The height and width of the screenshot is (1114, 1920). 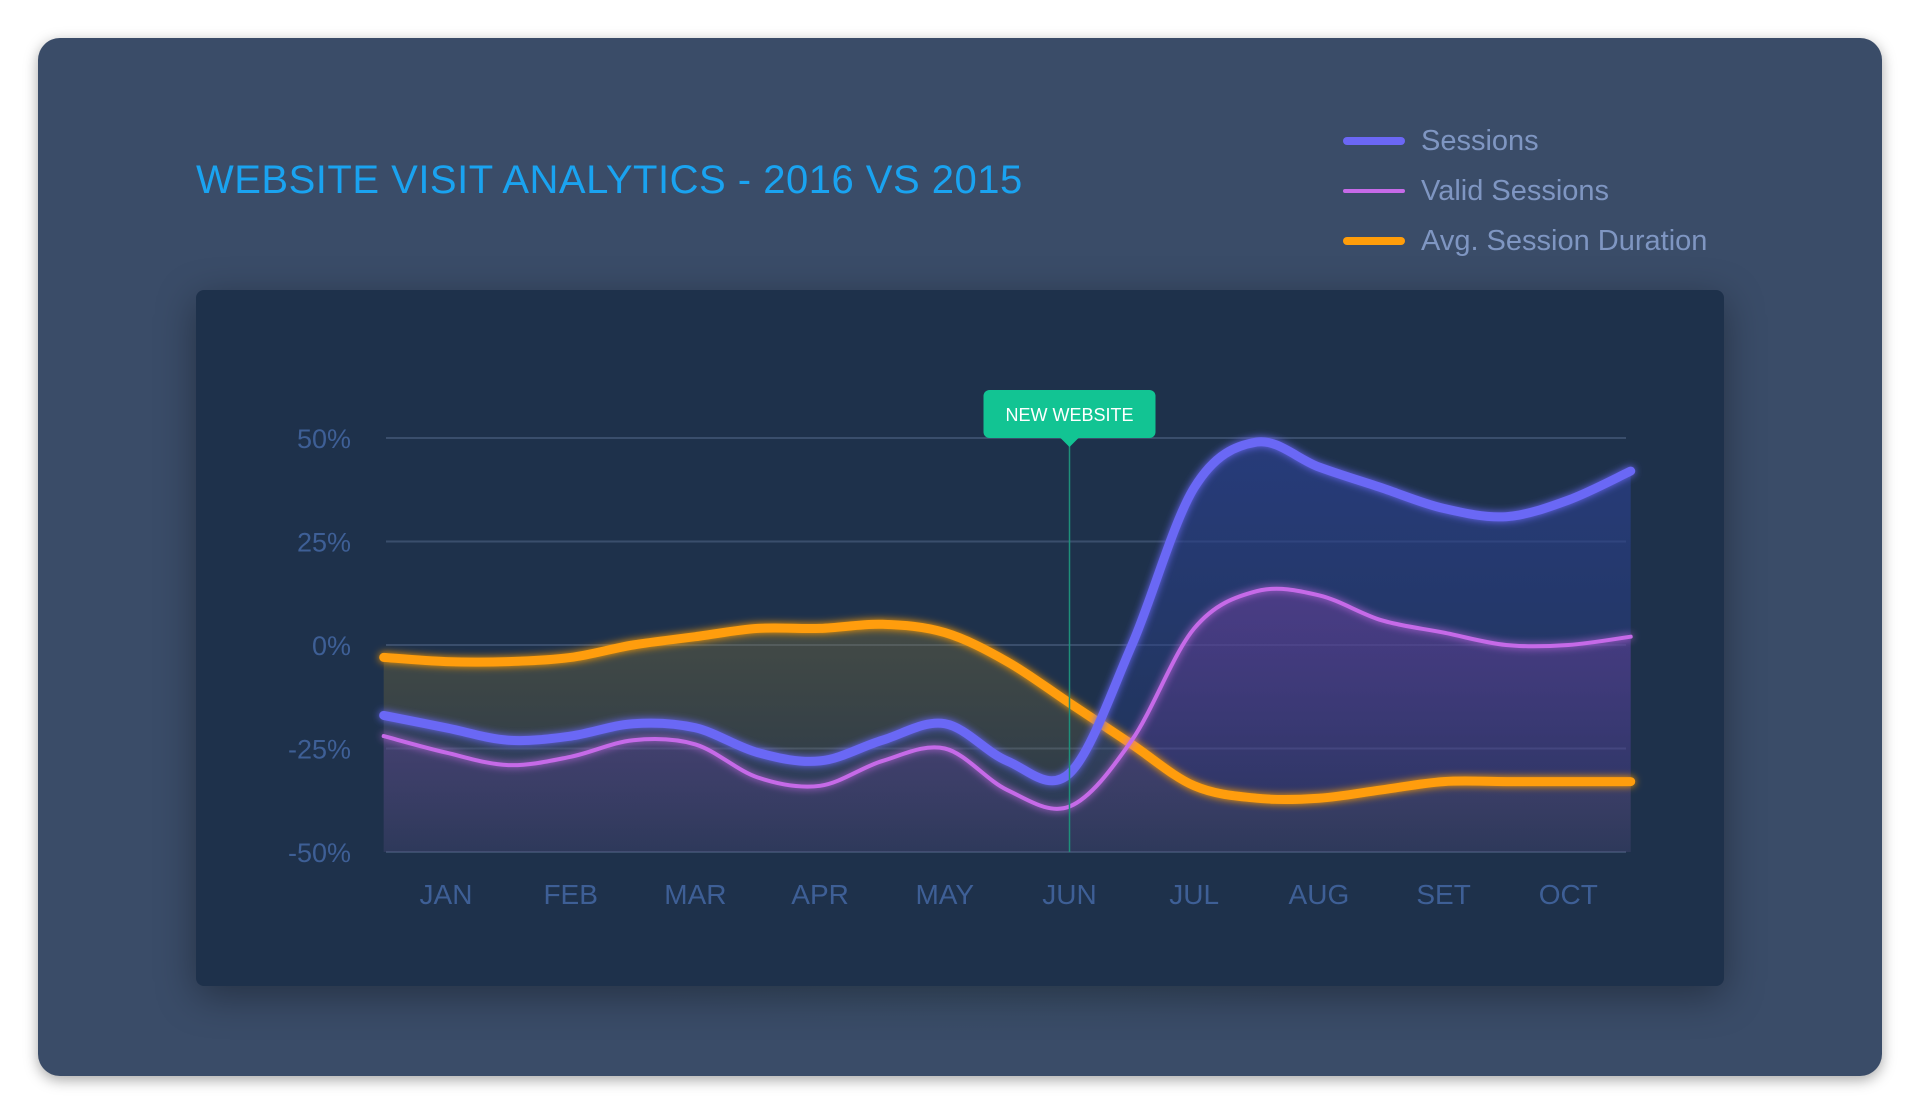 What do you see at coordinates (324, 439) in the screenshot?
I see `y-tick-label: 50%` at bounding box center [324, 439].